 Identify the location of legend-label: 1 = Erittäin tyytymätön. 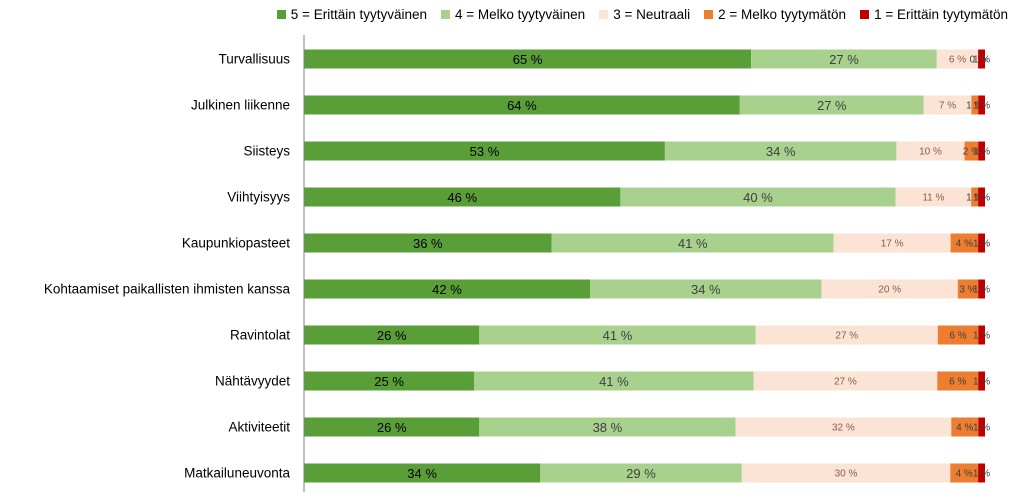
(941, 14).